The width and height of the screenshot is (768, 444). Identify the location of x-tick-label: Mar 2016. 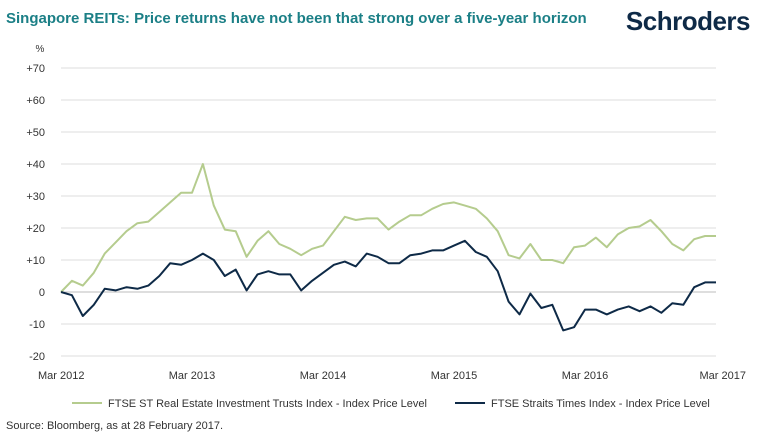
(585, 376).